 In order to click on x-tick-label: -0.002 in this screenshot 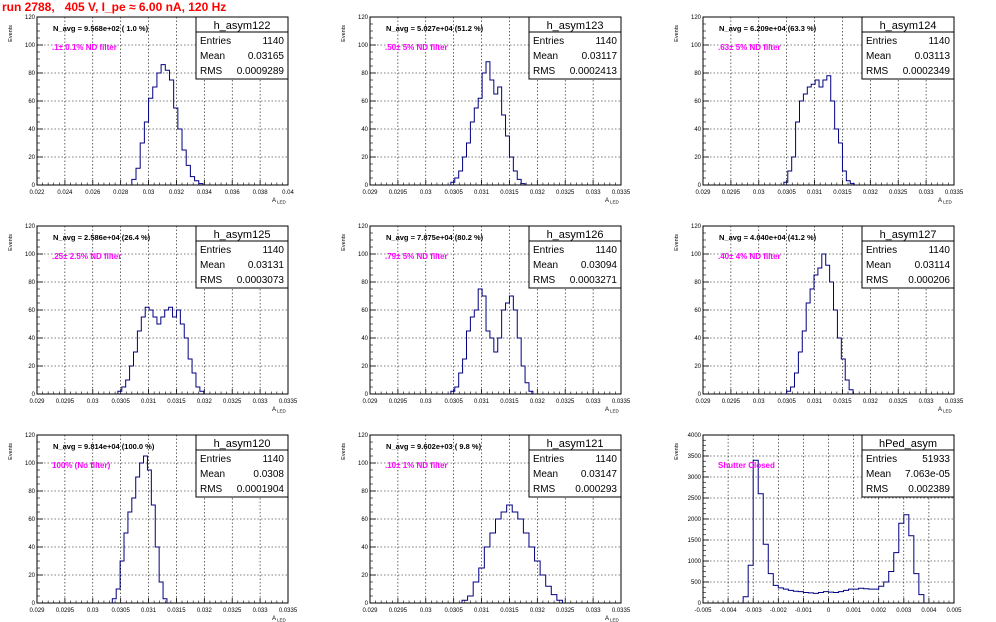, I will do `click(779, 611)`.